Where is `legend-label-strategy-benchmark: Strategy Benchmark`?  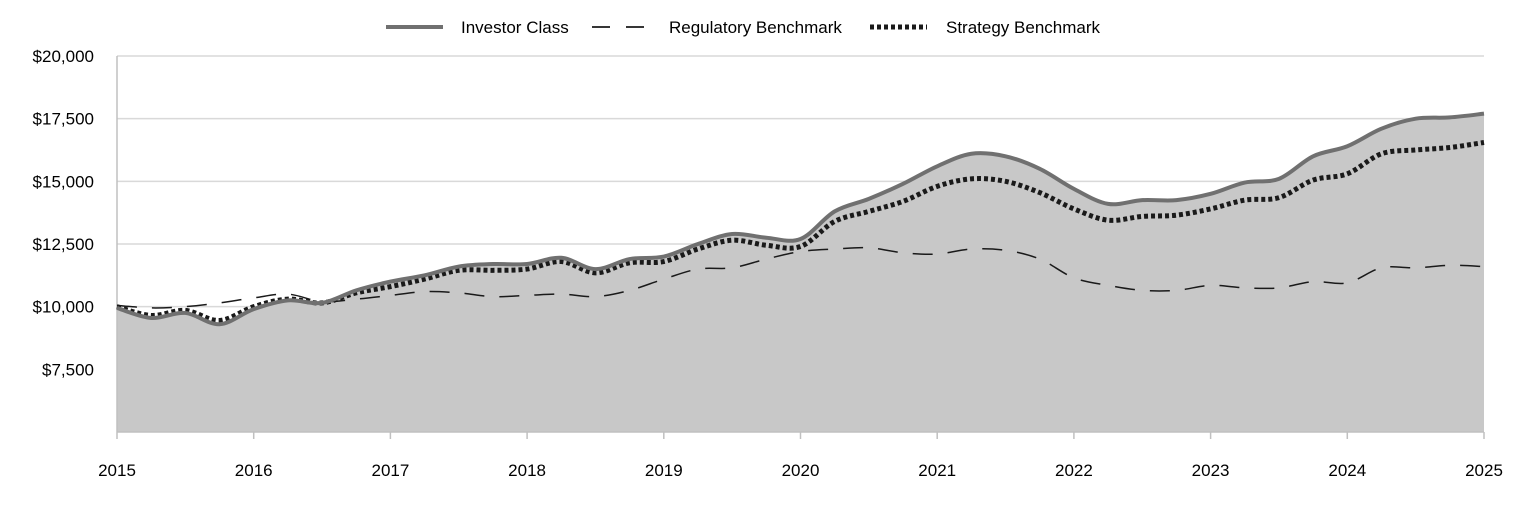
legend-label-strategy-benchmark: Strategy Benchmark is located at coordinates (1023, 27).